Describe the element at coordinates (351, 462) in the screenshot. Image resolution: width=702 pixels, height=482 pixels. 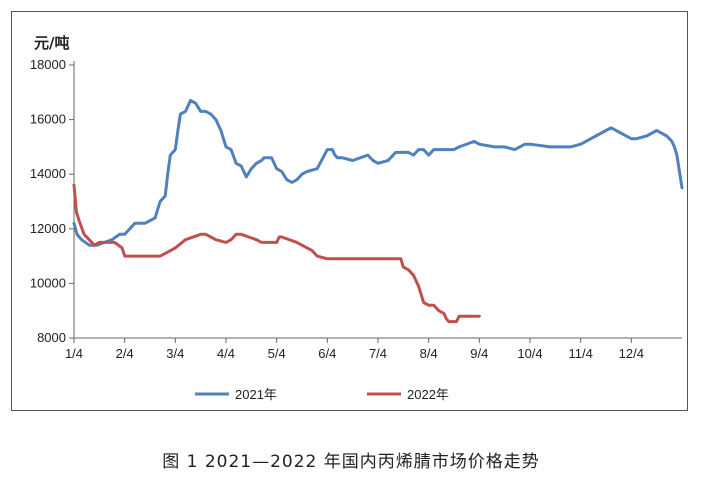
I see `figure-caption: 图 1 2021—2022 年国内丙烯腈市场价格走势` at that location.